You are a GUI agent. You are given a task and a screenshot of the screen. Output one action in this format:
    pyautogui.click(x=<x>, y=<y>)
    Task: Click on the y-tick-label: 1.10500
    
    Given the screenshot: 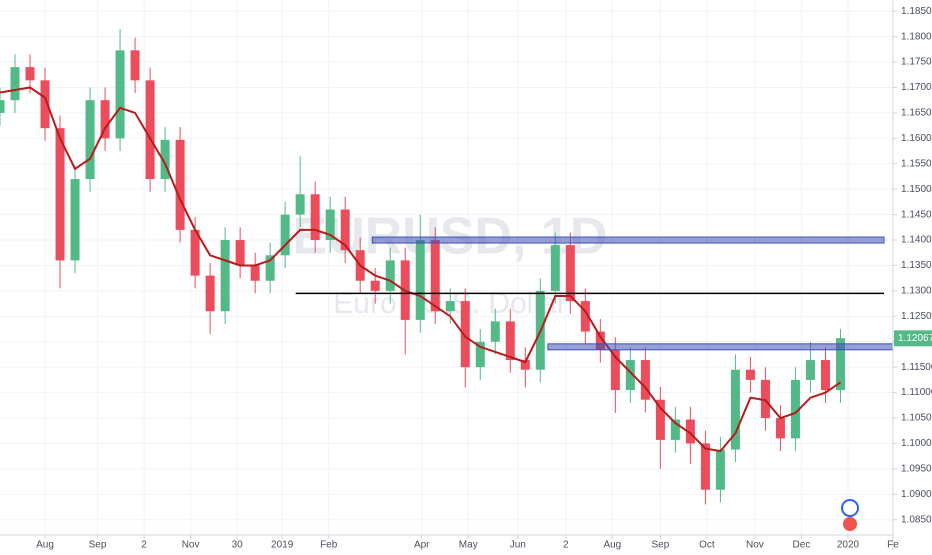 What is the action you would take?
    pyautogui.click(x=916, y=418)
    